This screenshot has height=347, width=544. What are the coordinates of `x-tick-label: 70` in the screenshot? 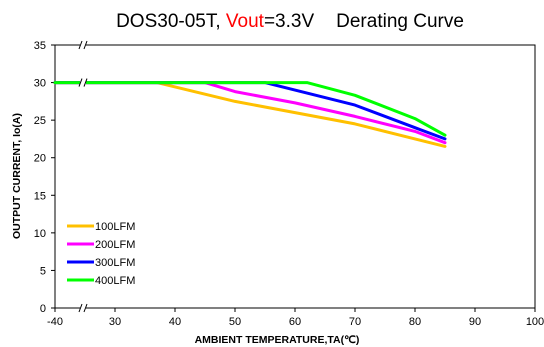 It's located at (355, 322).